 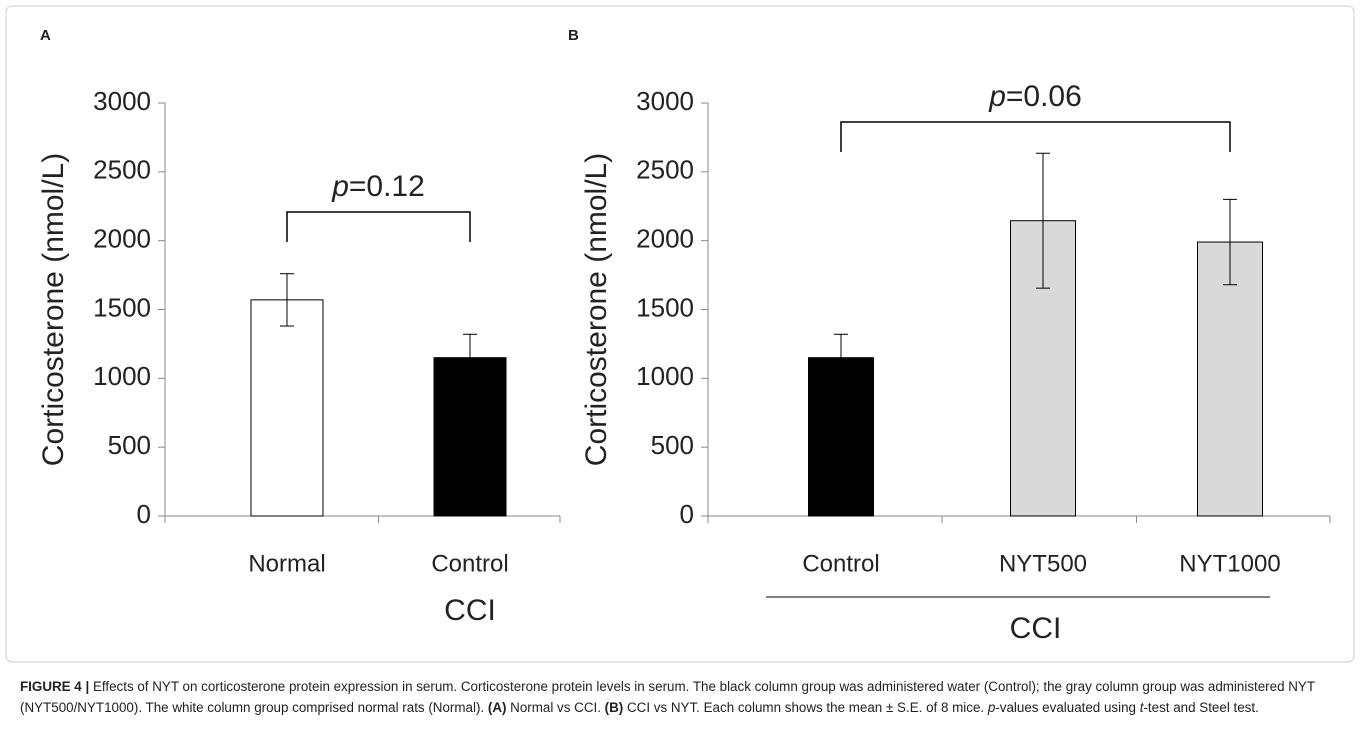 I want to click on caption-text: (B), so click(x=614, y=707).